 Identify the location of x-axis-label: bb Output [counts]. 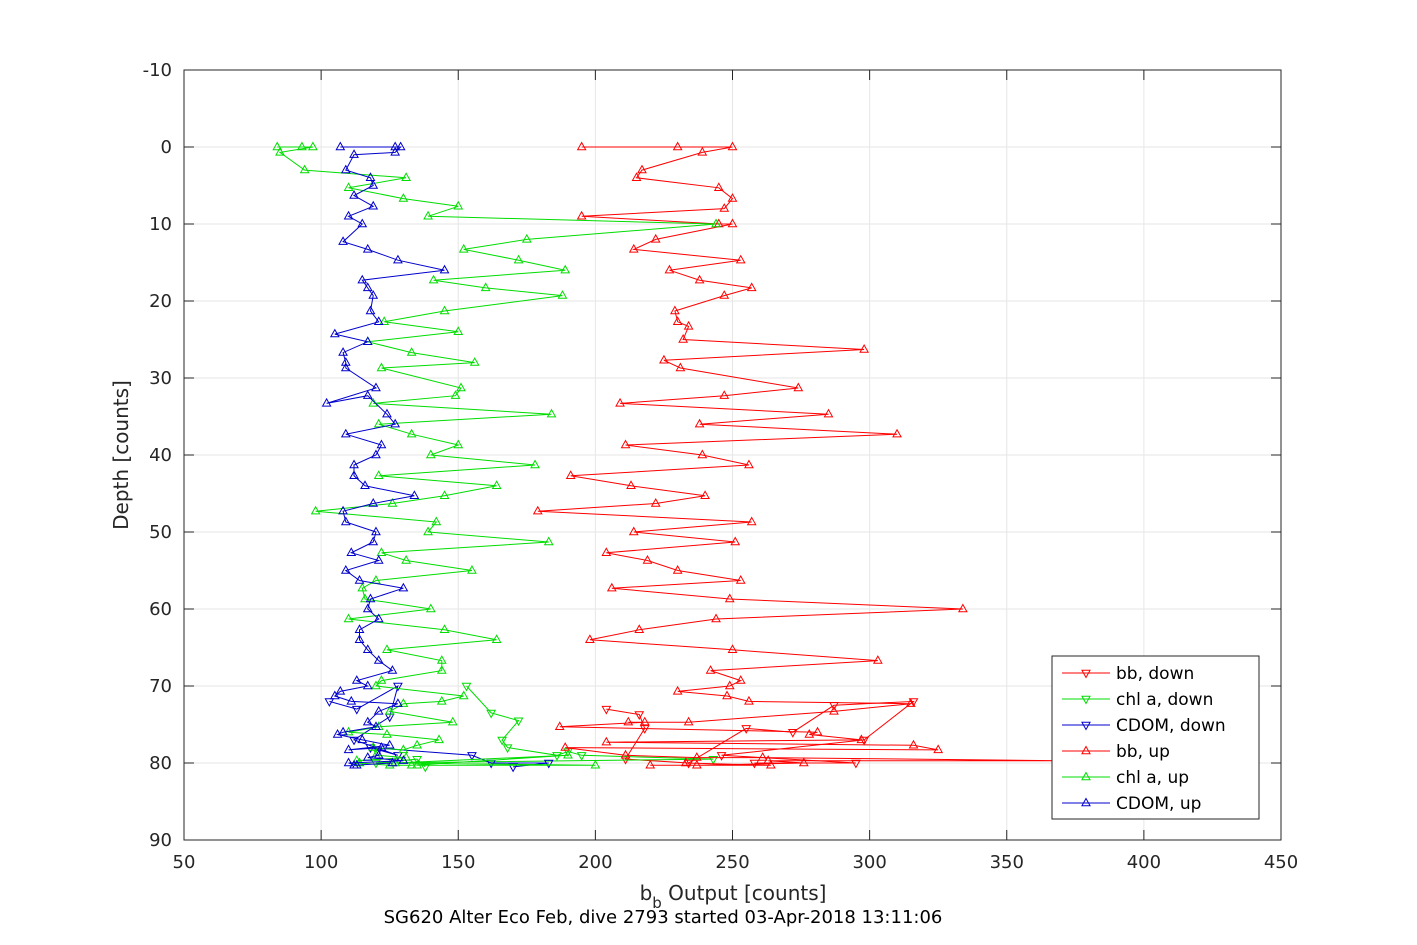
(733, 896).